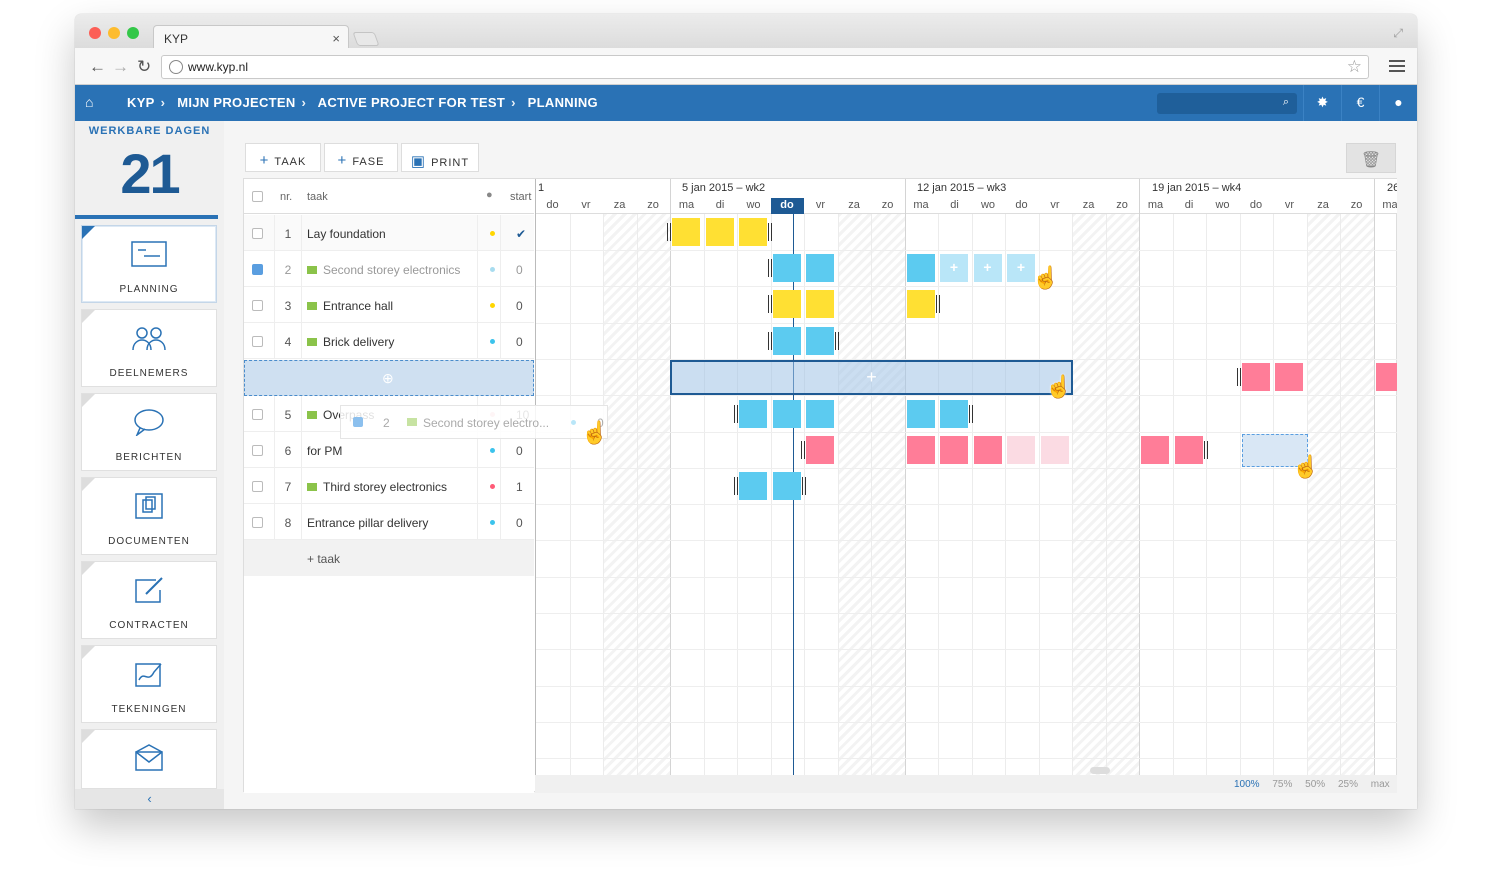  I want to click on phase-drop-row: ⊕, so click(389, 378).